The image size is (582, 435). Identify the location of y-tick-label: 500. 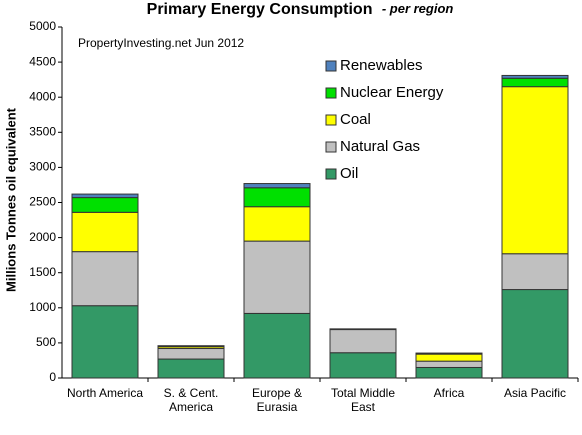
(46, 342).